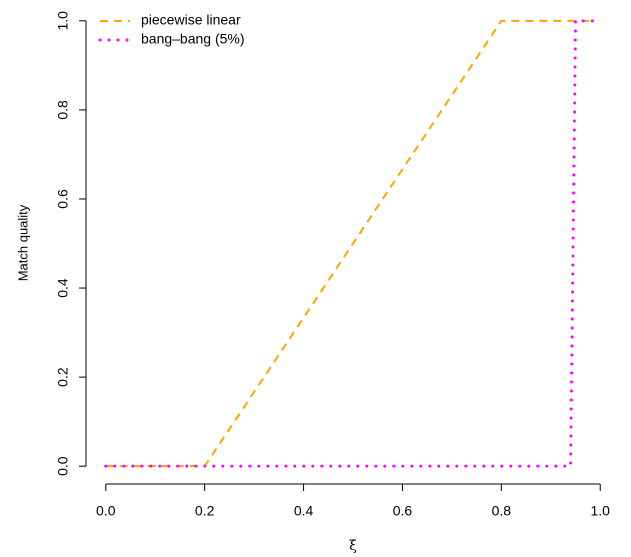 Image resolution: width=631 pixels, height=557 pixels. What do you see at coordinates (63, 199) in the screenshot?
I see `y-tick-label: 0.6` at bounding box center [63, 199].